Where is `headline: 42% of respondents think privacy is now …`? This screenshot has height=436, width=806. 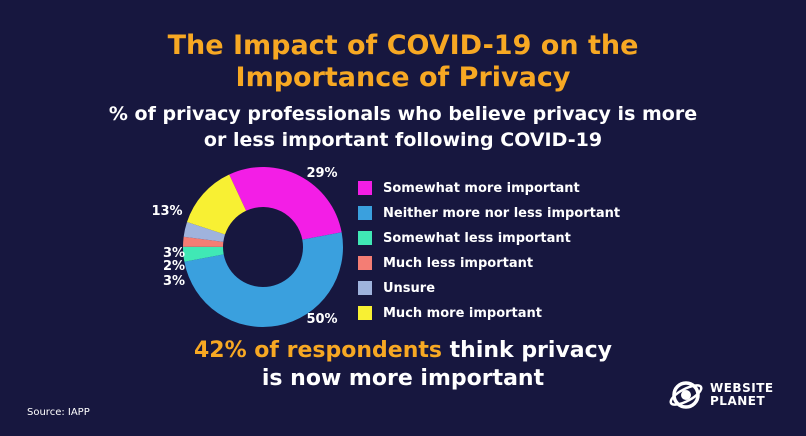
headline: 42% of respondents think privacy is now … is located at coordinates (403, 365).